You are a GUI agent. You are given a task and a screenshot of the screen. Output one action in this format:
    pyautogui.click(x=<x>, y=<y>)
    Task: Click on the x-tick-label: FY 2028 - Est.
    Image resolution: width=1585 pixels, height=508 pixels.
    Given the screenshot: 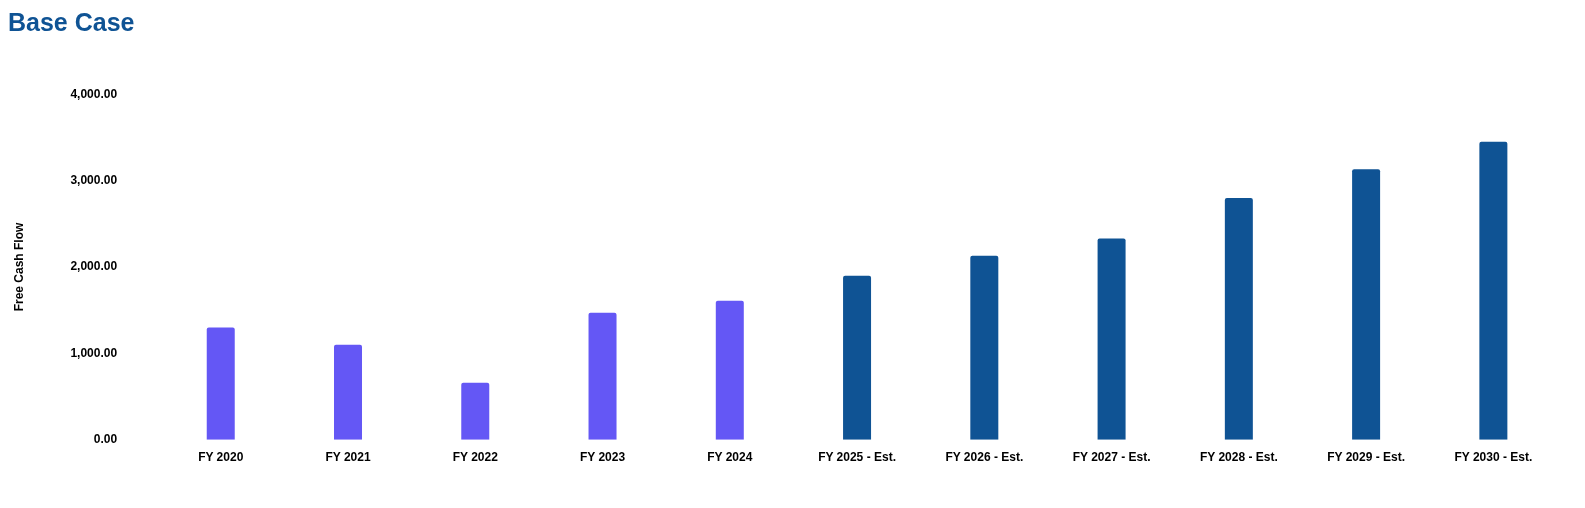 What is the action you would take?
    pyautogui.click(x=1238, y=457)
    